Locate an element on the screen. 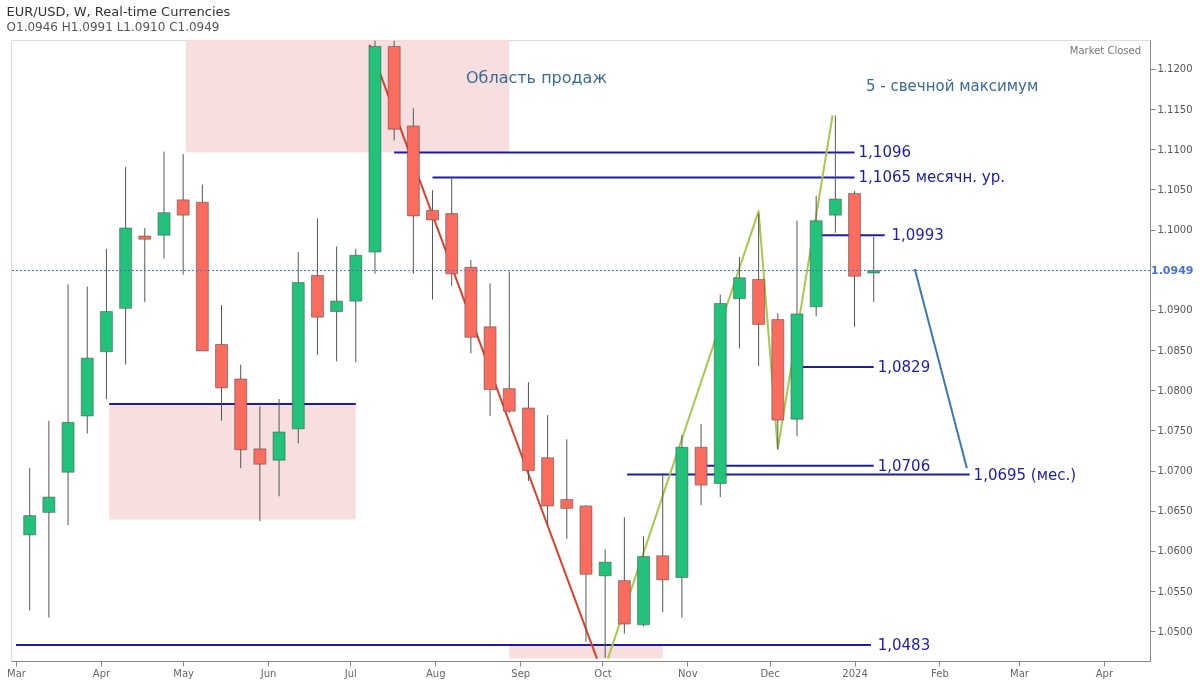 The width and height of the screenshot is (1200, 684). y-tick-label: 1.1150 is located at coordinates (1175, 109).